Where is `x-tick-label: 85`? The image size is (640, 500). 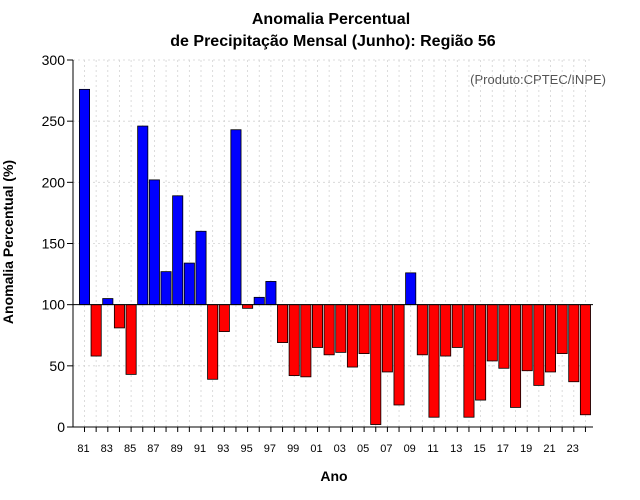 x-tick-label: 85 is located at coordinates (130, 449).